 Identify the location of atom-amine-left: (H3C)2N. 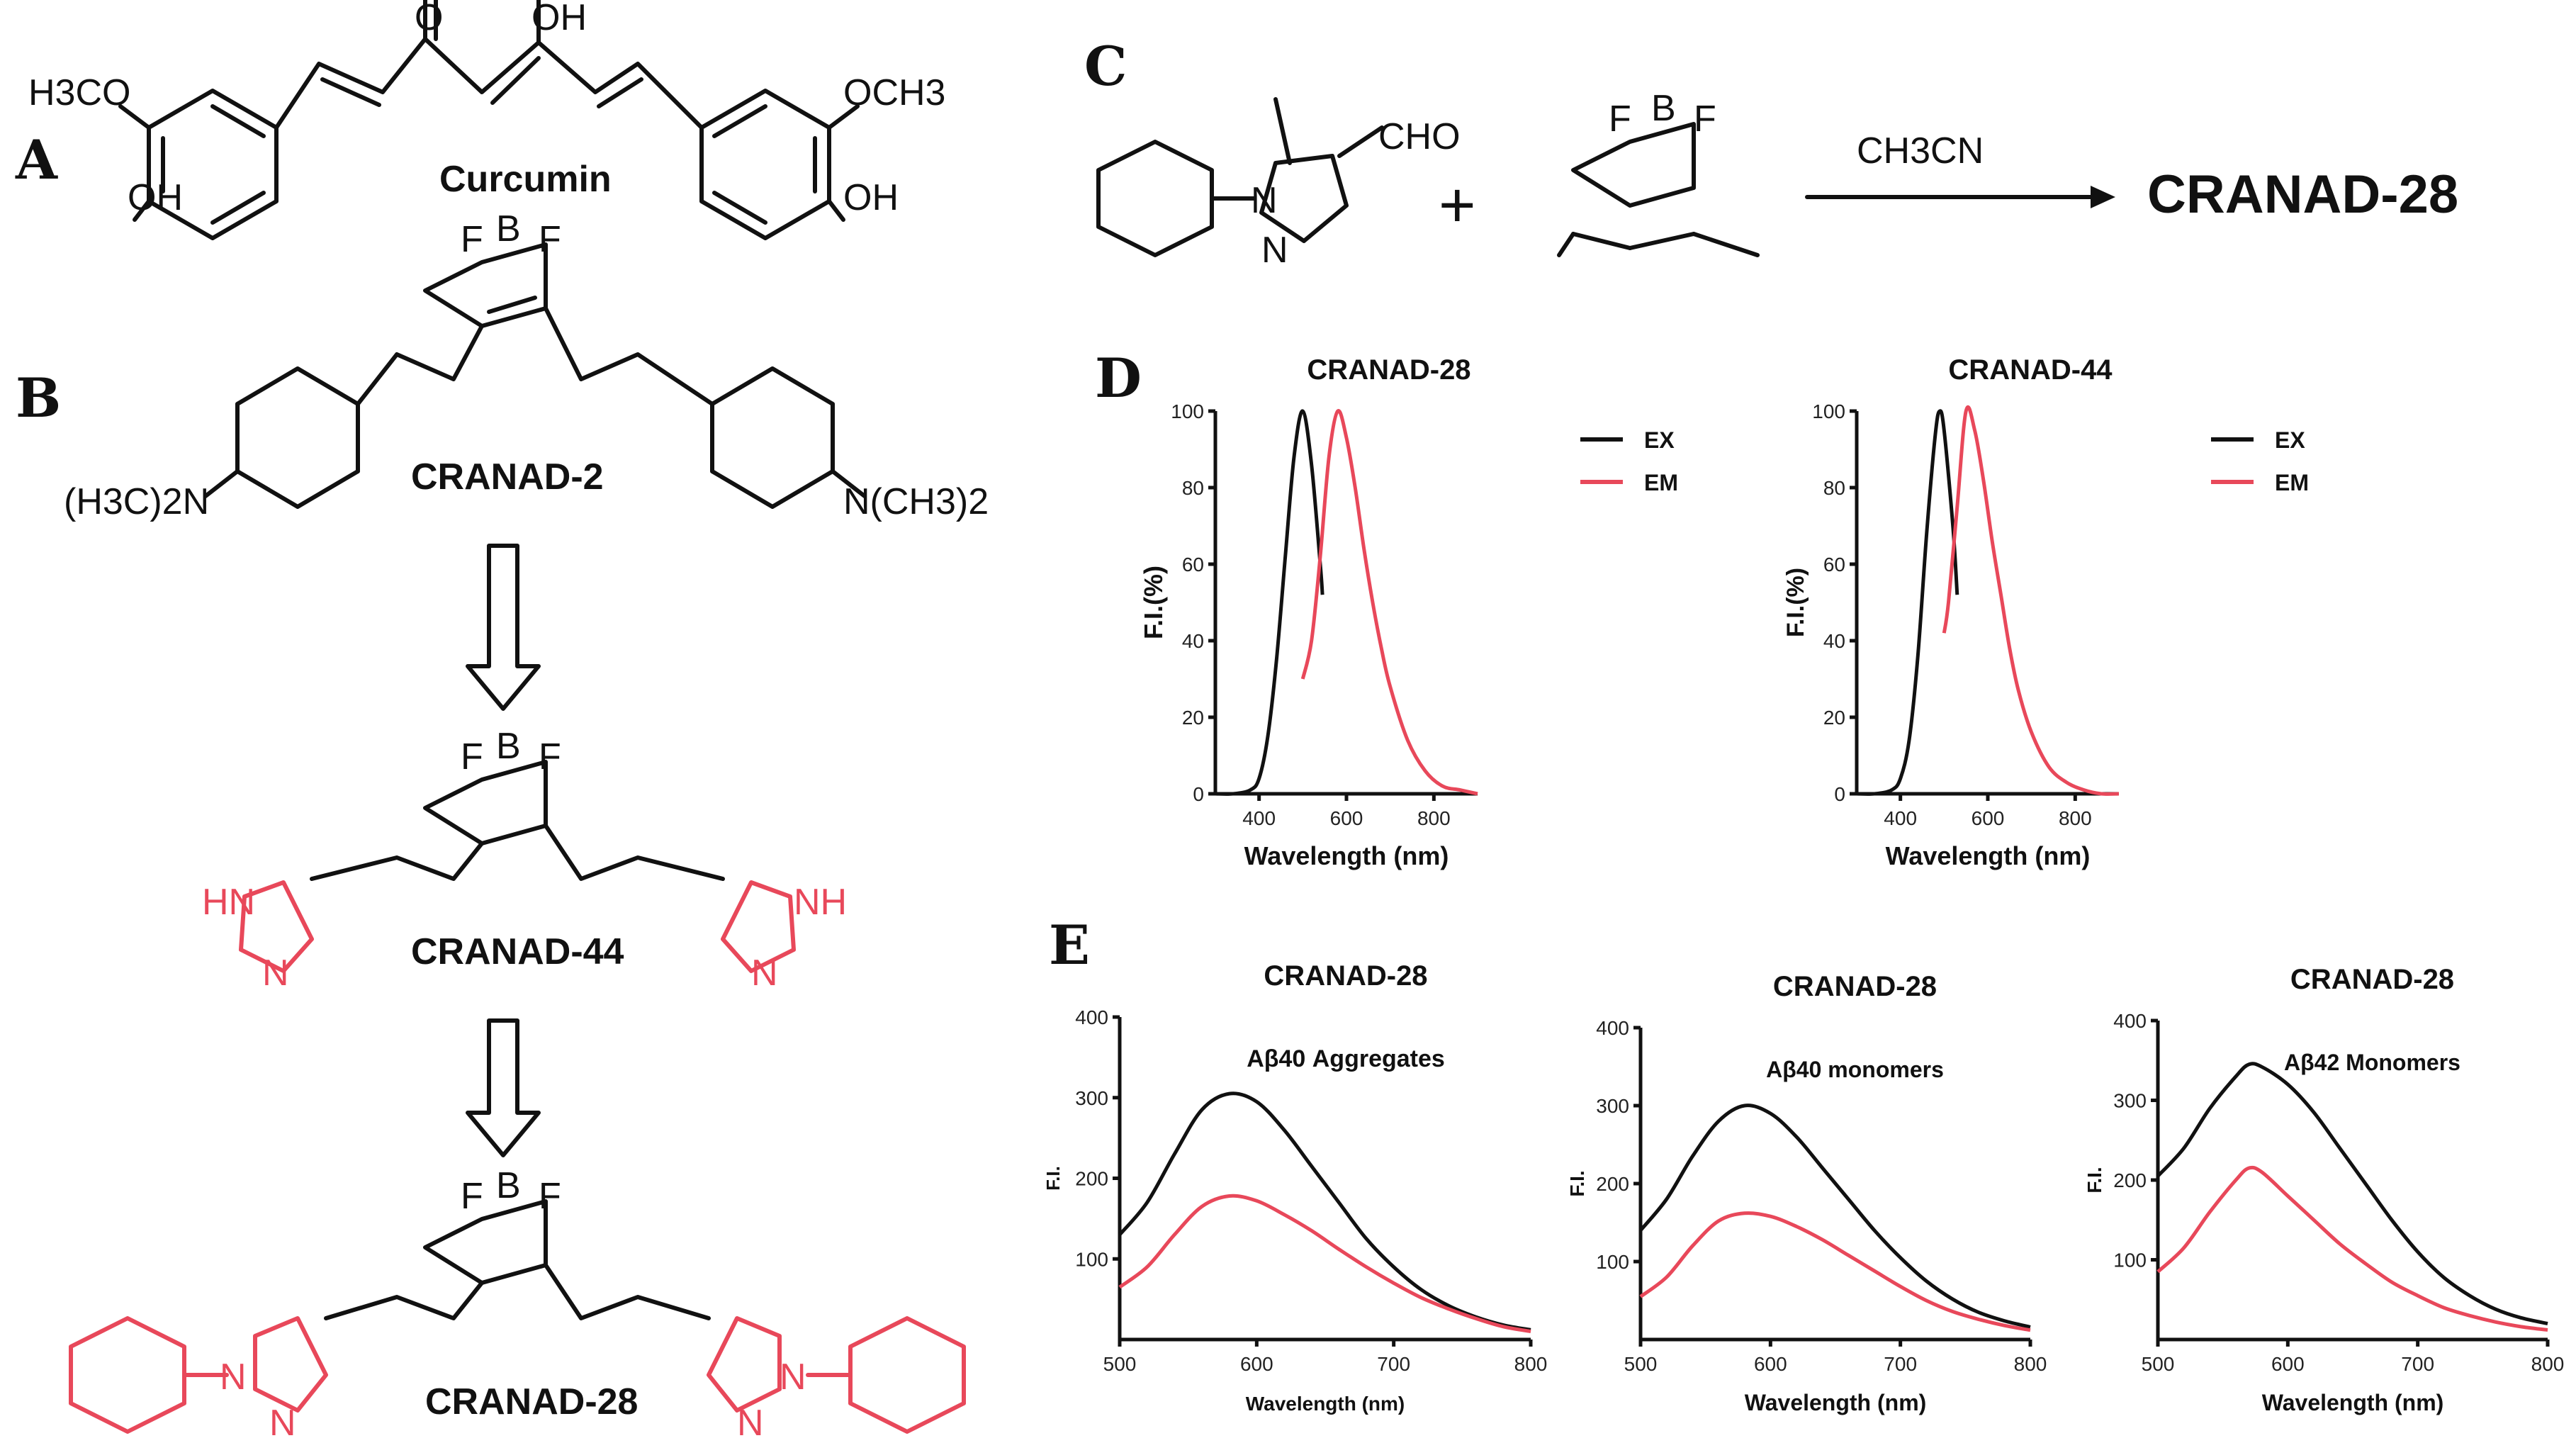
(136, 501).